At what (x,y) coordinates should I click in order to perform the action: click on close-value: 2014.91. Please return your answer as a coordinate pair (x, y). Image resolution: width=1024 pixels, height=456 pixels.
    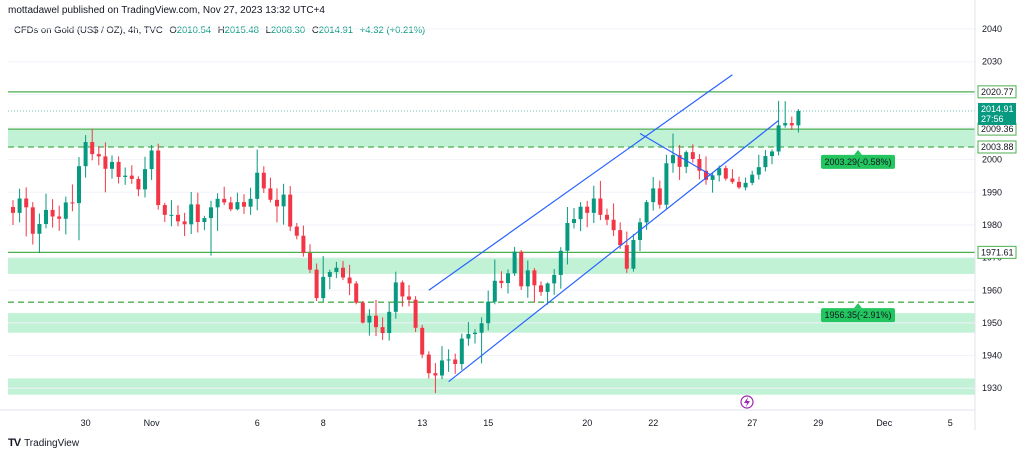
    Looking at the image, I should click on (336, 30).